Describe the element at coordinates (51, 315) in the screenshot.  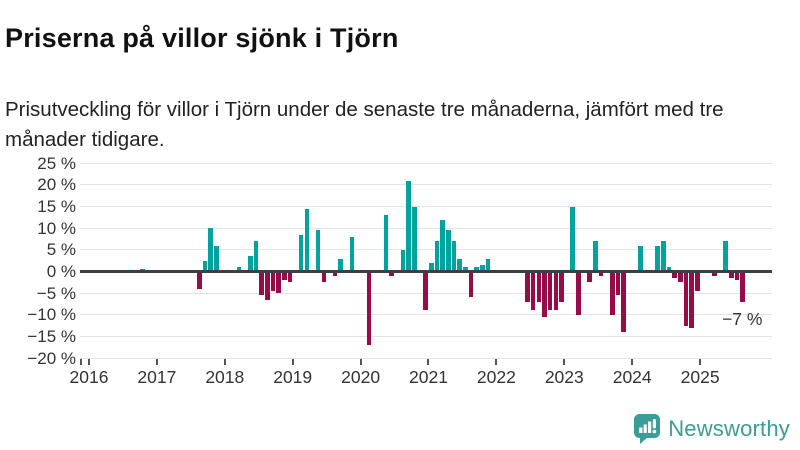
I see `y-axis-label--10: −10 %` at that location.